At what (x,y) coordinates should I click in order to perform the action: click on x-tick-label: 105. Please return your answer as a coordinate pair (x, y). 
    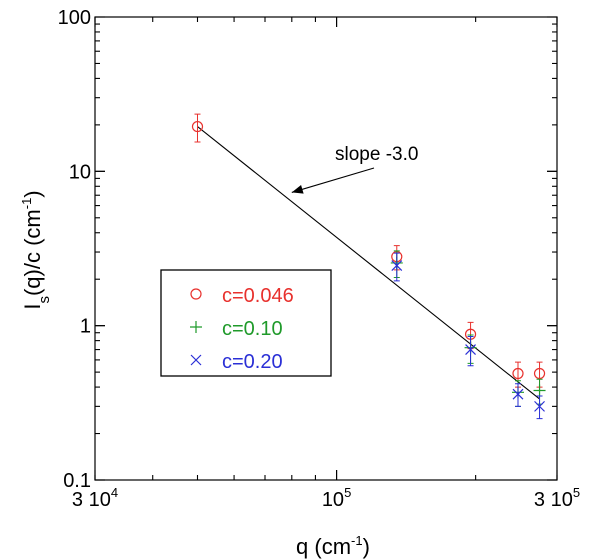
    Looking at the image, I should click on (336, 498).